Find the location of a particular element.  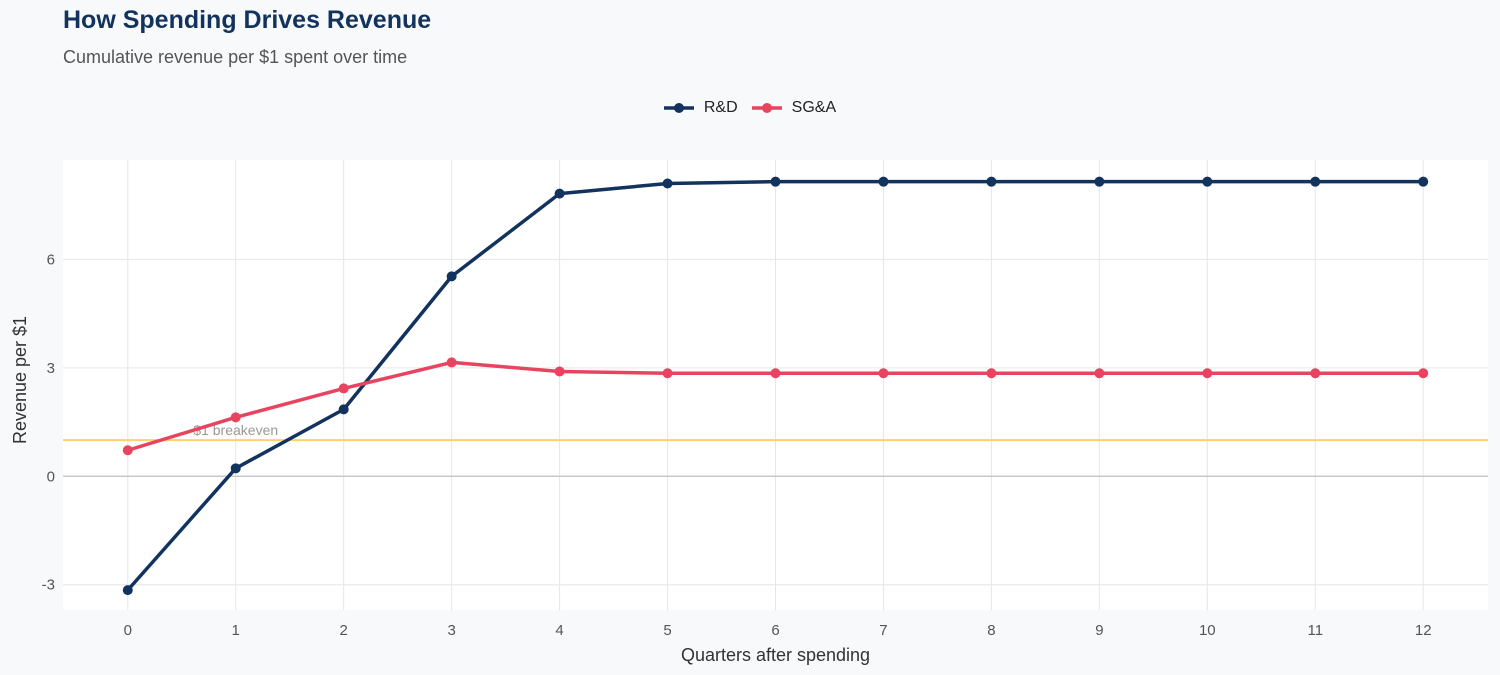

x-tick-label: 5 is located at coordinates (667, 630).